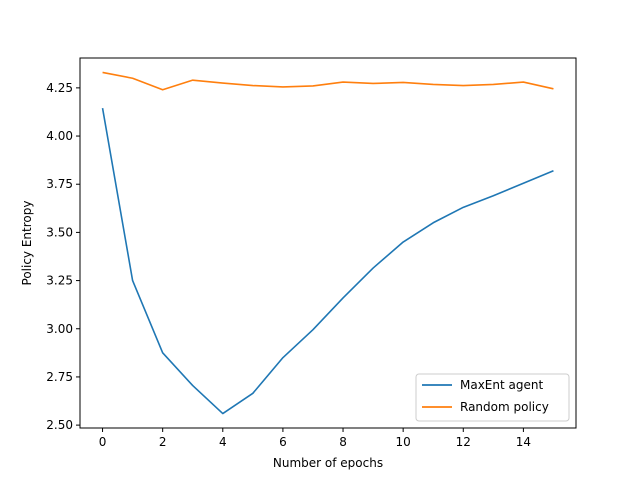 The image size is (640, 480). I want to click on x-tick-label: 12, so click(463, 442).